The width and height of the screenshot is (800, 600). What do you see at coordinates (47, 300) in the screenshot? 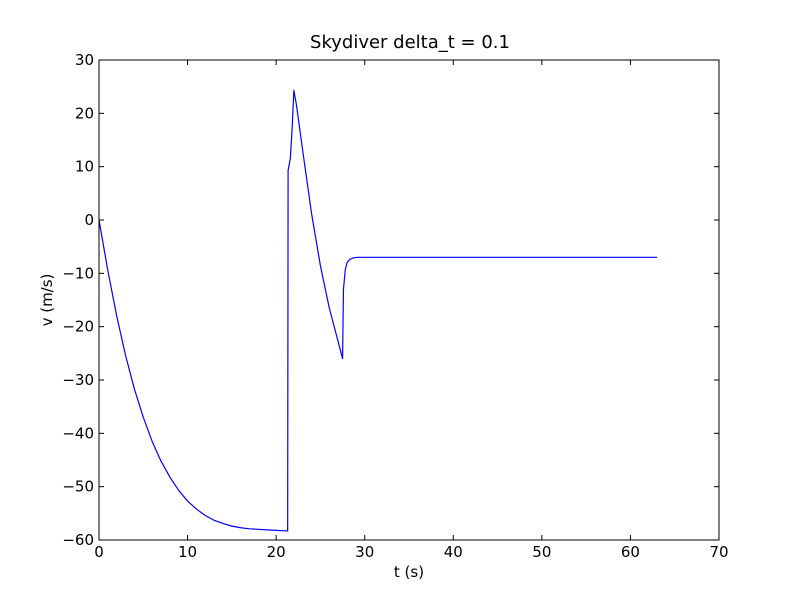
I see `y-axis-label: v (m/s)` at bounding box center [47, 300].